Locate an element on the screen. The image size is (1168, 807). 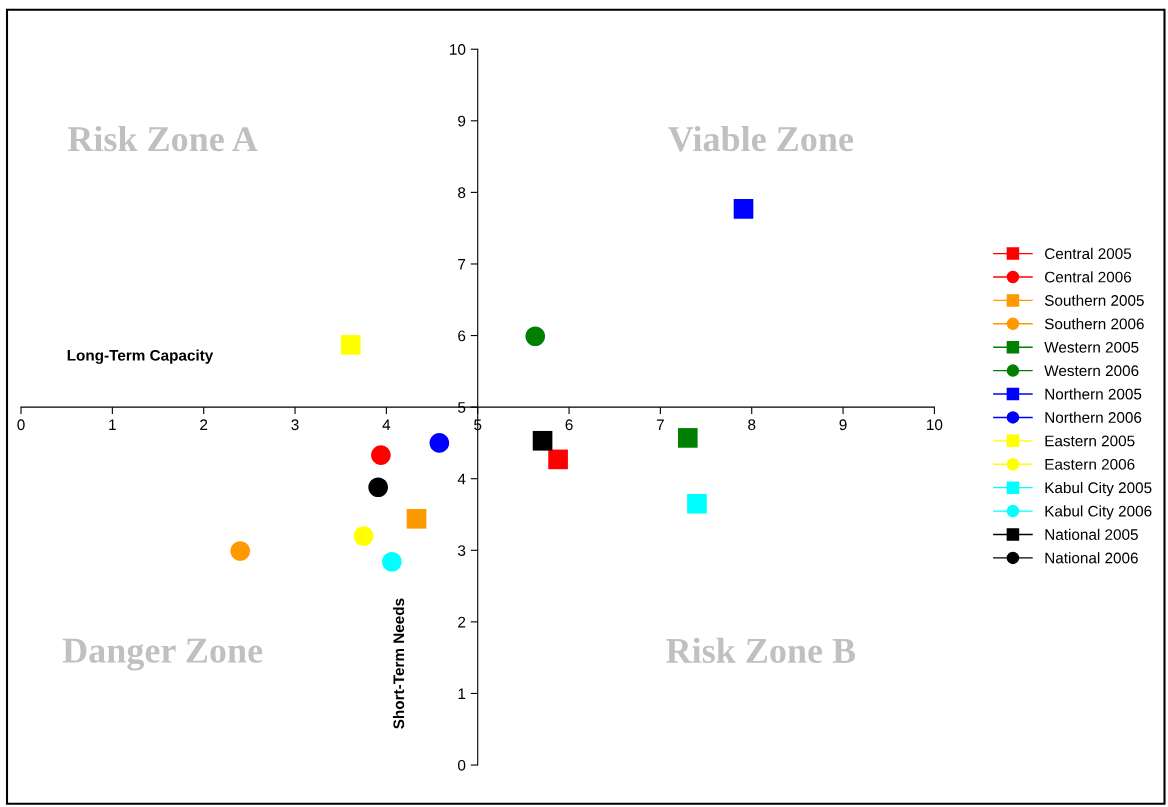
x-tick-label: 7 is located at coordinates (660, 425).